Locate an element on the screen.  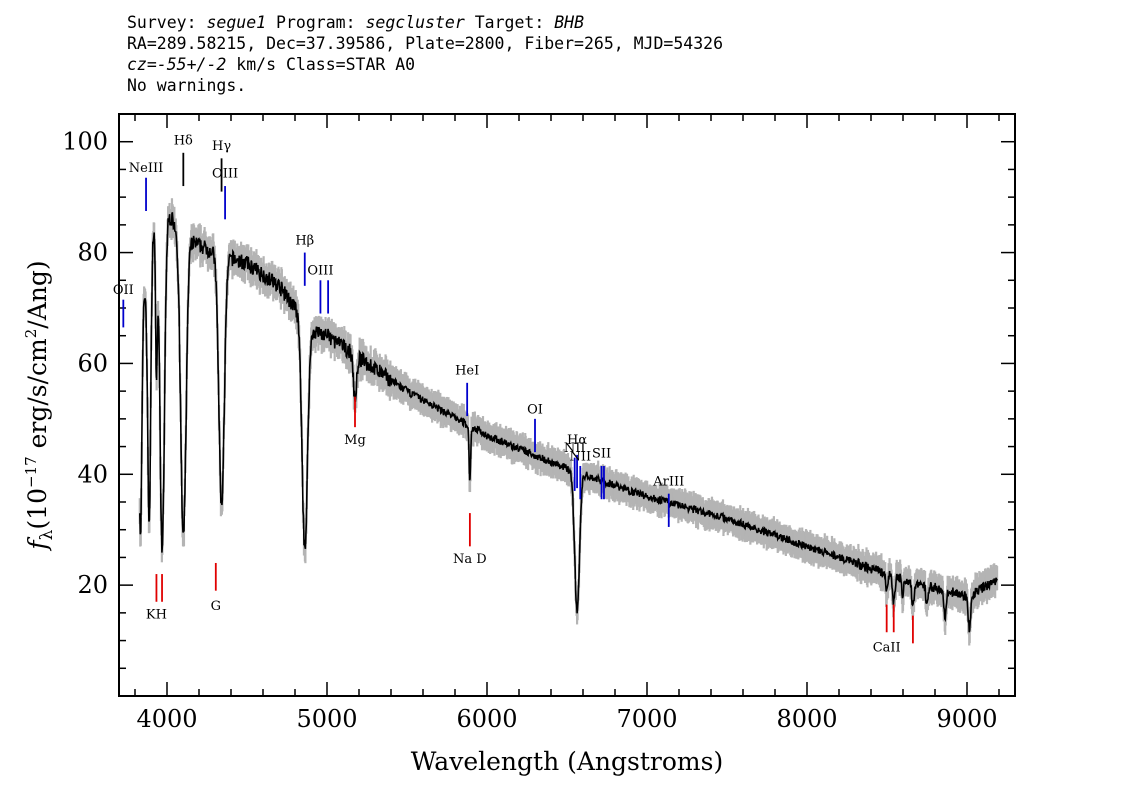
emission-line-label: Hδ is located at coordinates (183, 140).